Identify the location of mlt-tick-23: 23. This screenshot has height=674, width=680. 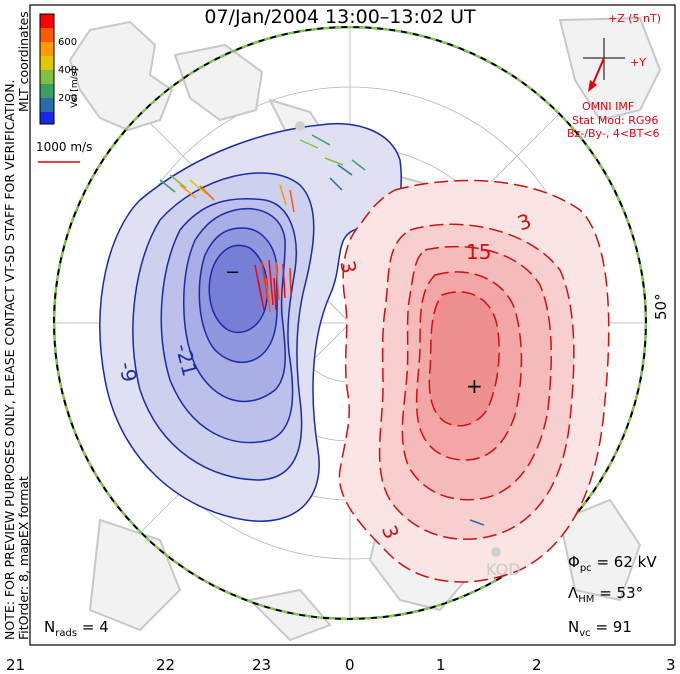
(262, 665).